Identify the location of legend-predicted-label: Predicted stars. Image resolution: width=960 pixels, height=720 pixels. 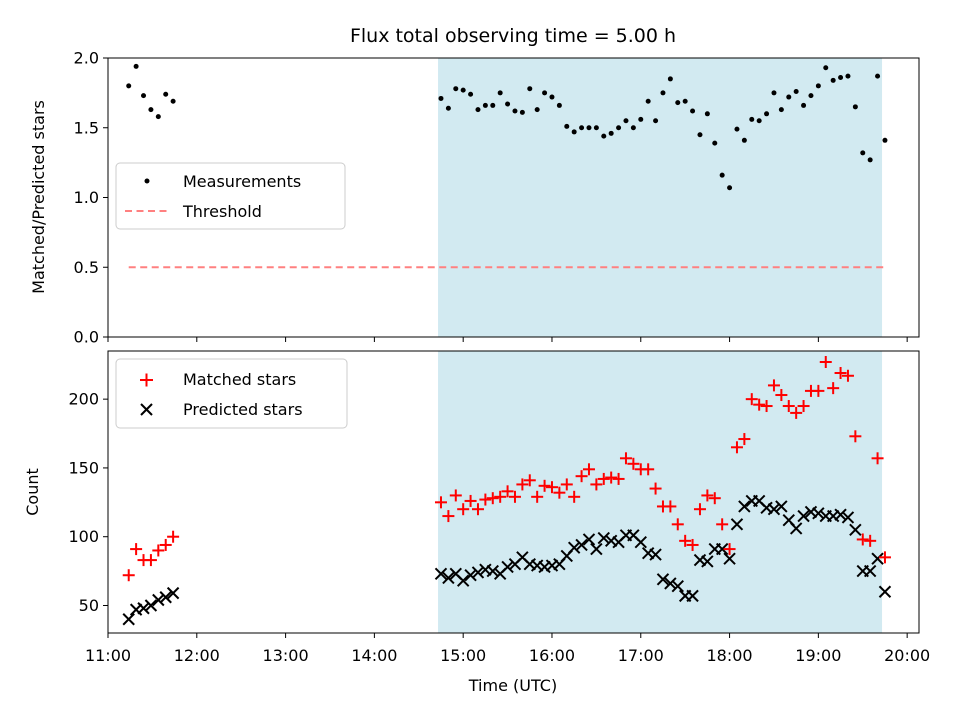
(243, 409).